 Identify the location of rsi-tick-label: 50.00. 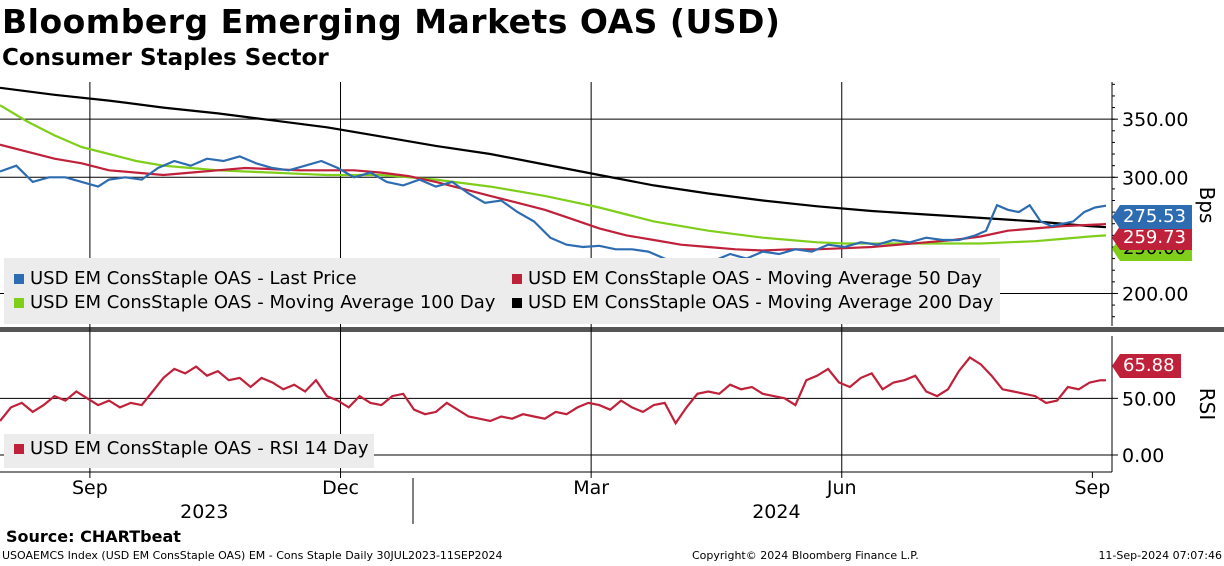
(1149, 399).